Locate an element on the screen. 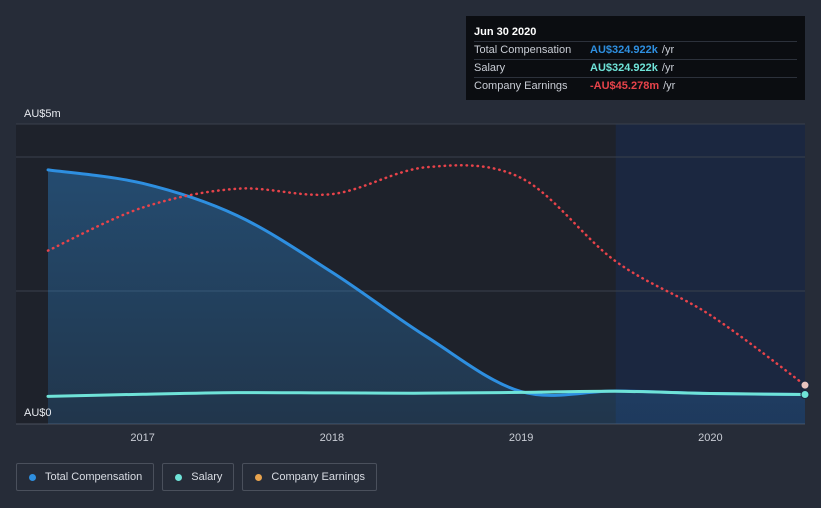 The image size is (821, 508). tooltip-label: Total Compensation is located at coordinates (523, 50).